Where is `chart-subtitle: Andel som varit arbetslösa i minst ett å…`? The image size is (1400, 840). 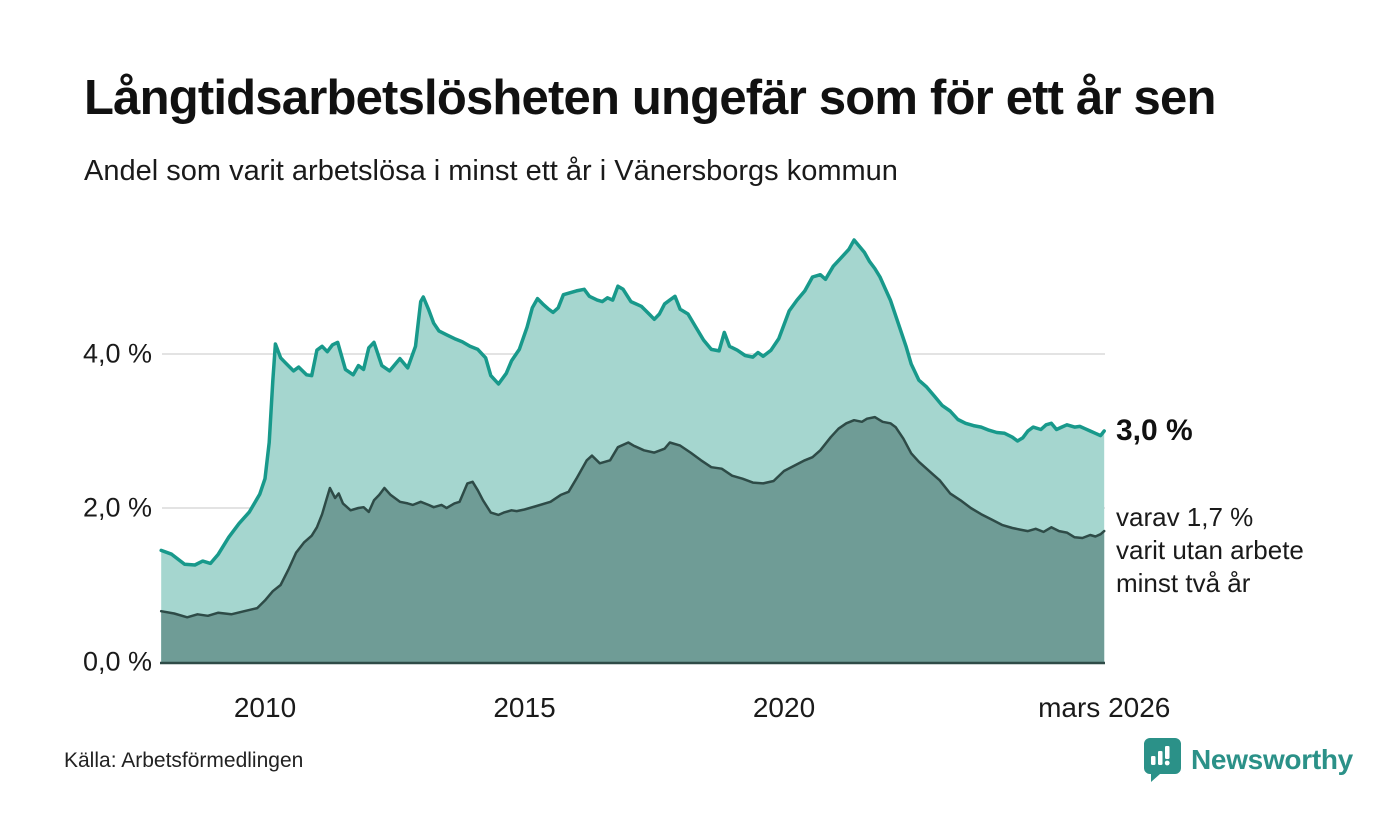
chart-subtitle: Andel som varit arbetslösa i minst ett å… is located at coordinates (491, 171).